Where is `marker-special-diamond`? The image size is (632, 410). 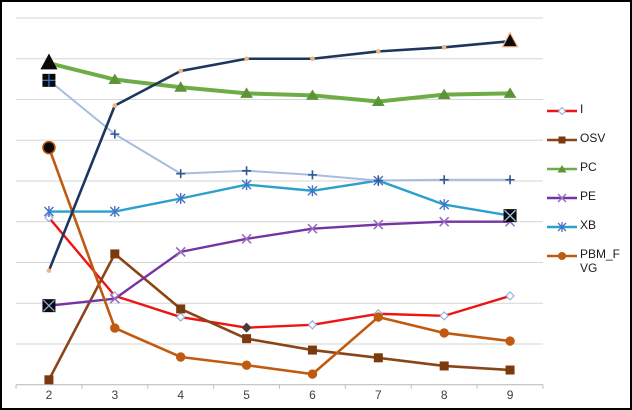
marker-special-diamond is located at coordinates (246, 327).